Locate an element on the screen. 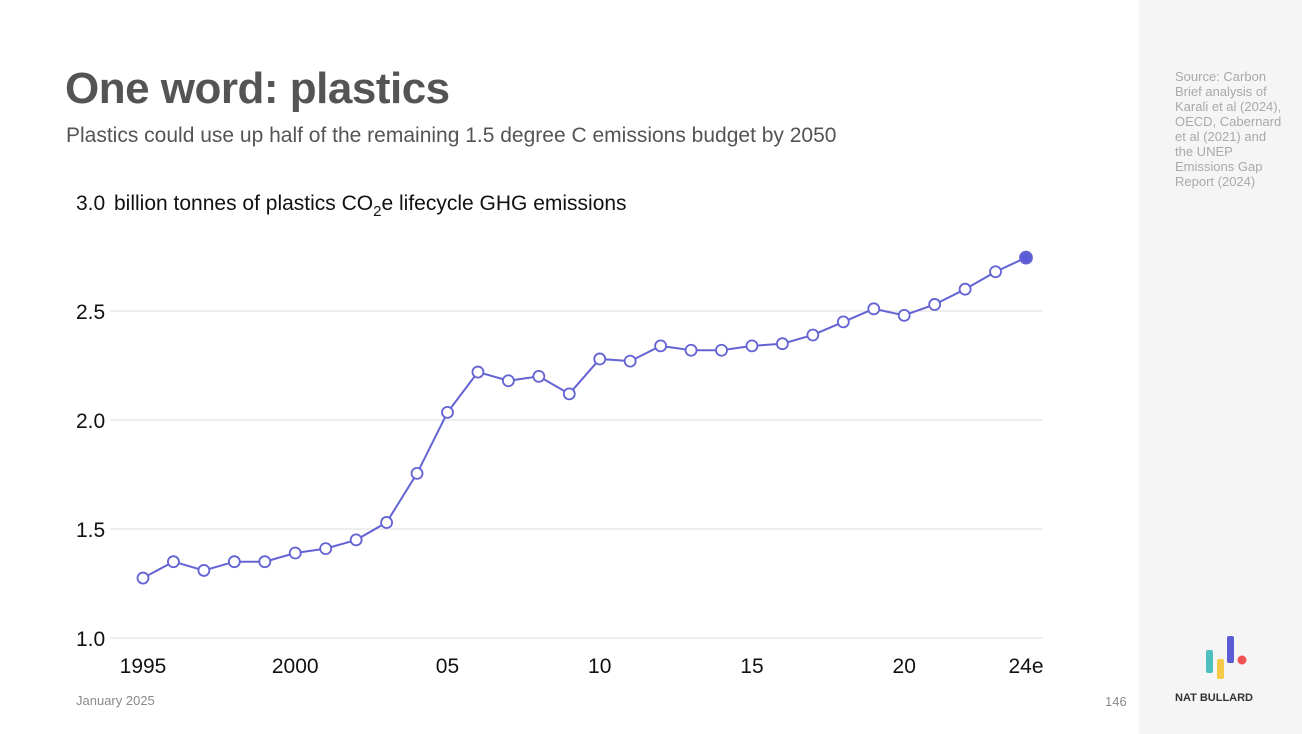  data-point-1997 is located at coordinates (204, 570).